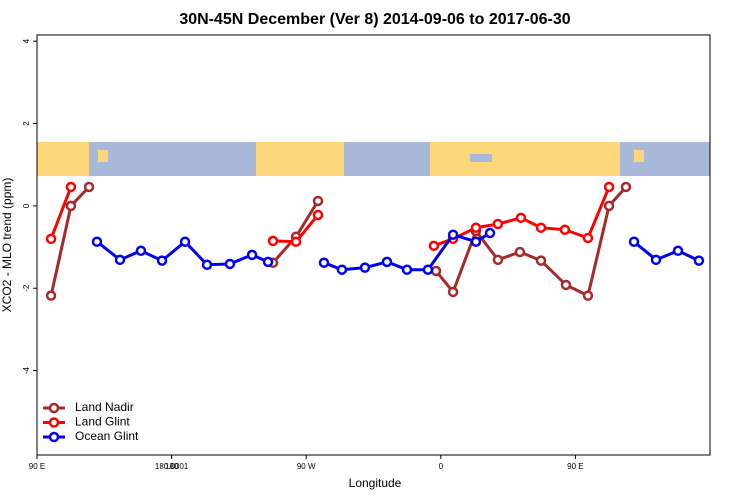 The width and height of the screenshot is (750, 500). What do you see at coordinates (26, 123) in the screenshot?
I see `y-tick-label: 2` at bounding box center [26, 123].